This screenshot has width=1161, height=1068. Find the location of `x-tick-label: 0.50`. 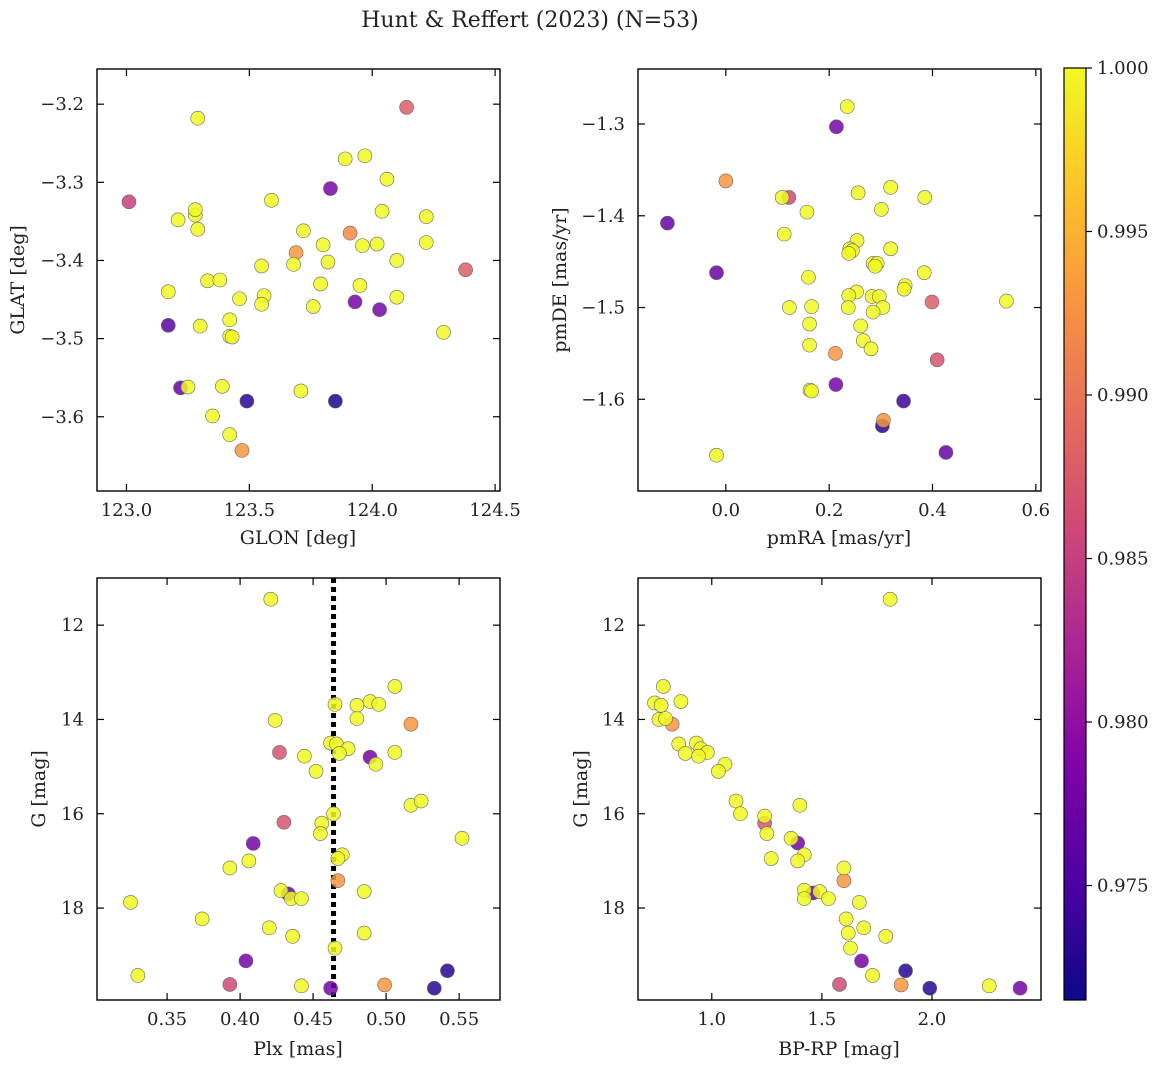

x-tick-label: 0.50 is located at coordinates (386, 1019).